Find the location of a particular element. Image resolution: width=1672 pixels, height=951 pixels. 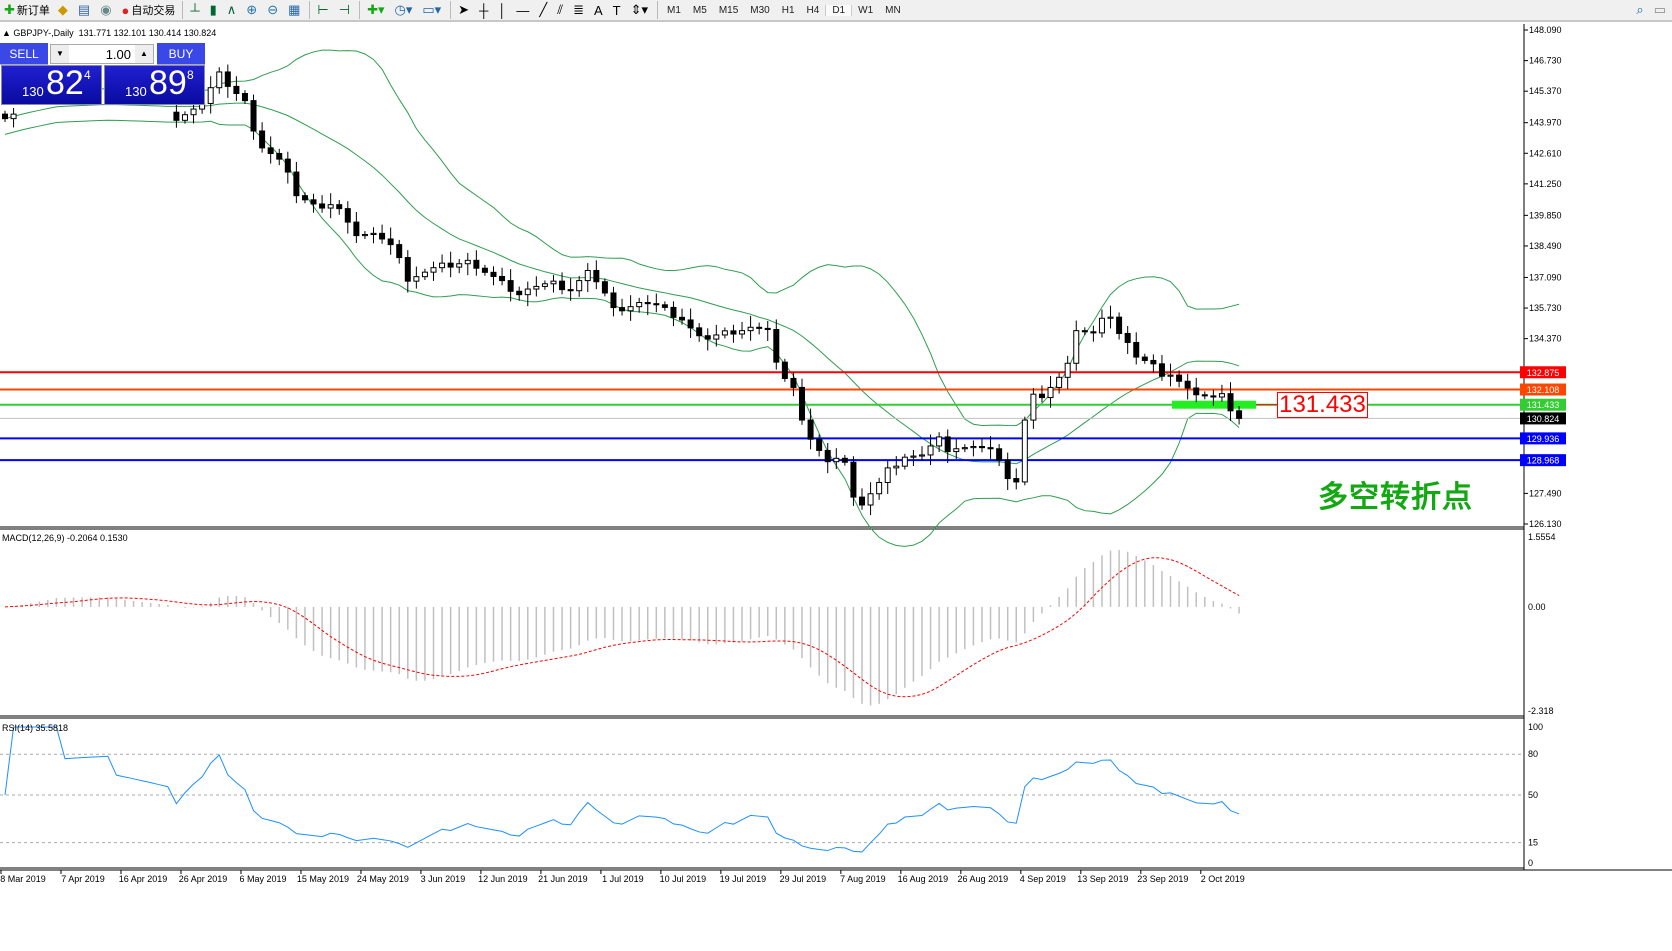

date-tick-label: 29 Jul 2019 is located at coordinates (803, 879).